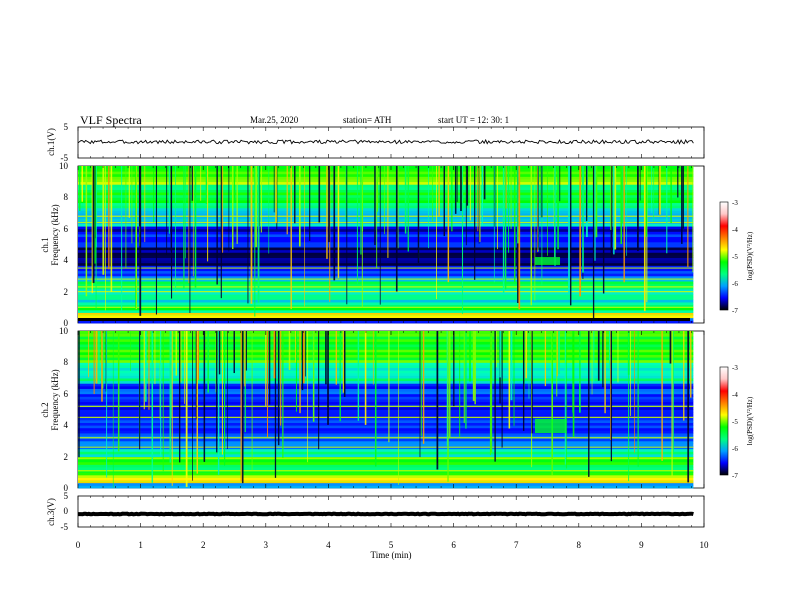 This screenshot has width=792, height=612. What do you see at coordinates (45, 409) in the screenshot?
I see `ch2-ylabel-channel: ch.2` at bounding box center [45, 409].